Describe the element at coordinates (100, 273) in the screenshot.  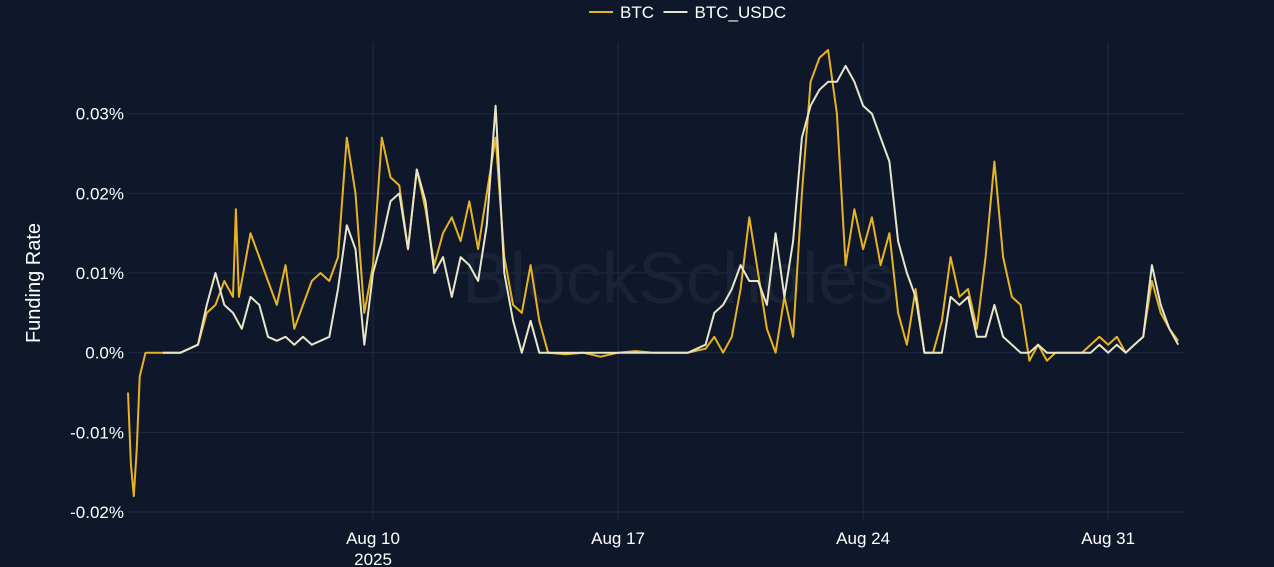
I see `y-tick-label: 0.01%` at that location.